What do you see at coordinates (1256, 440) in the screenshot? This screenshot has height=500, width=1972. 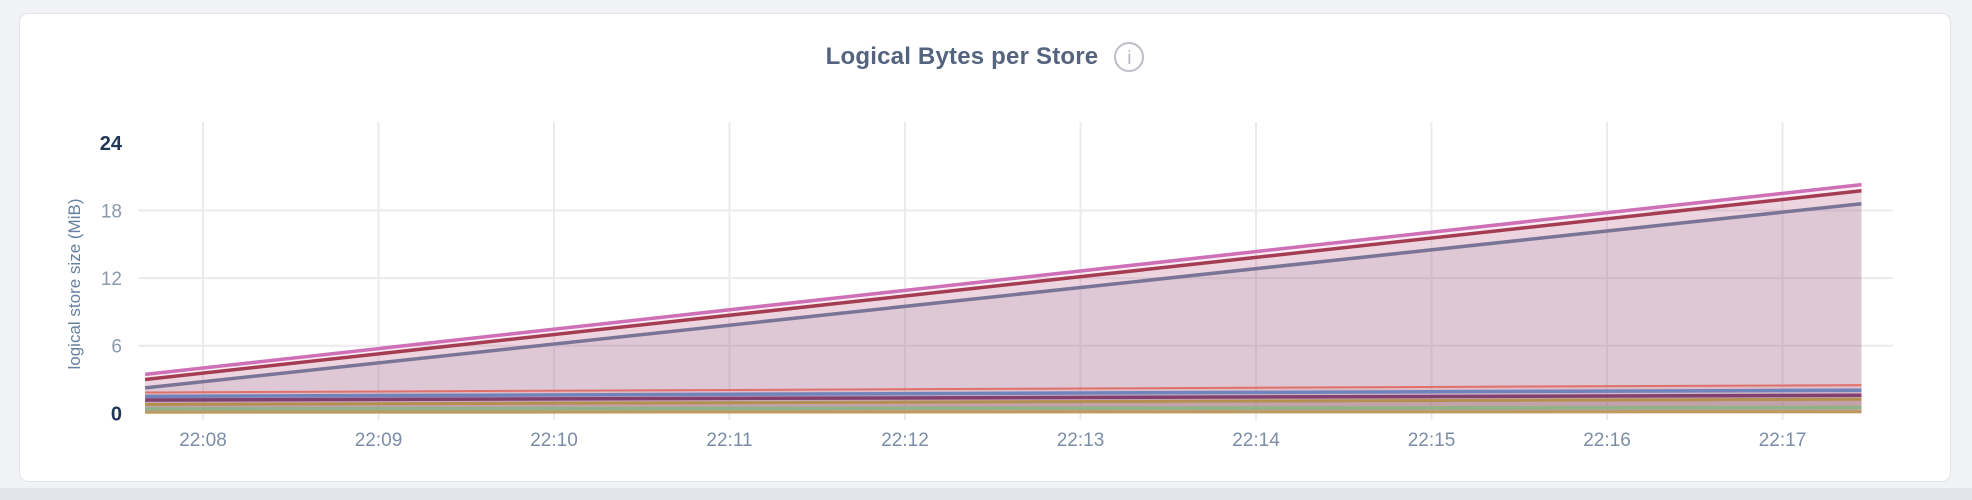 I see `x-tick-label: 22:14` at bounding box center [1256, 440].